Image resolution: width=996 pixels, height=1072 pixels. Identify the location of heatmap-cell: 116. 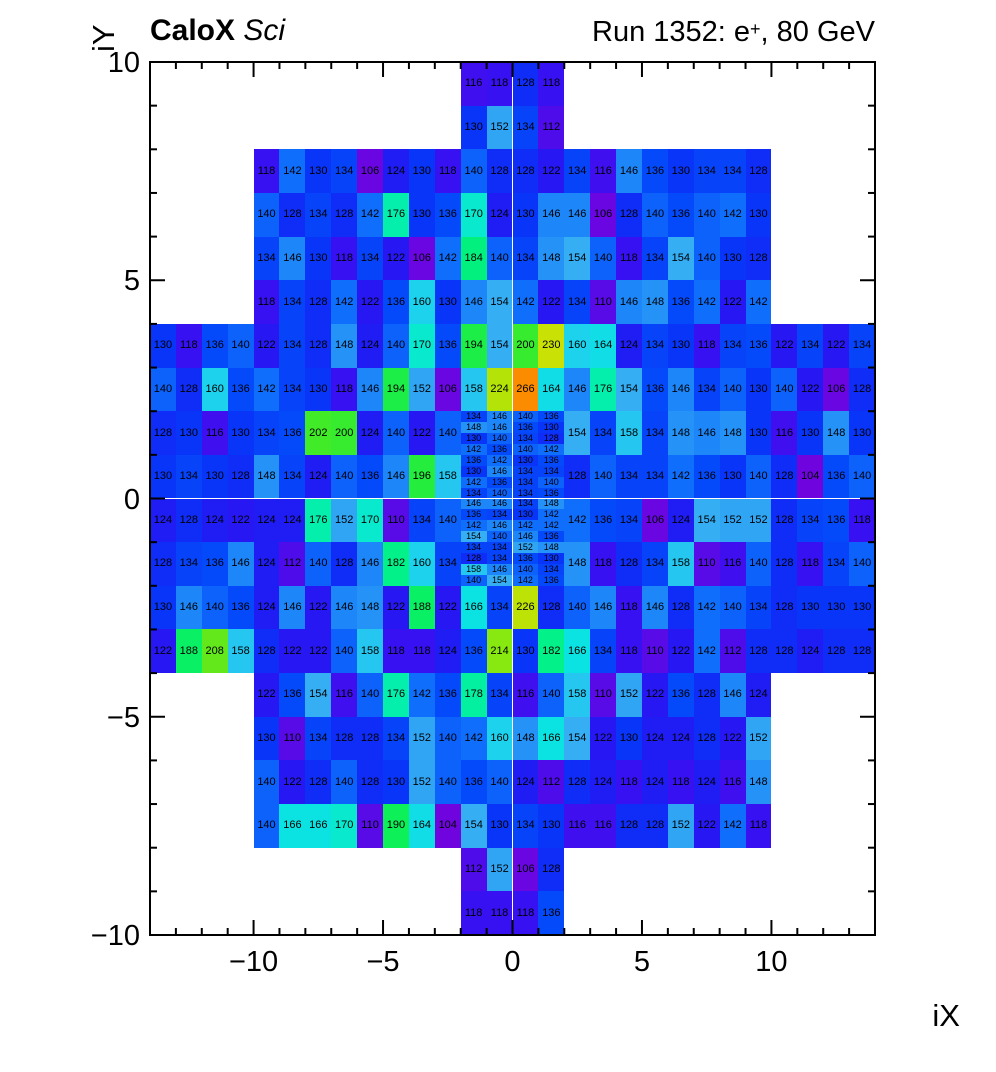
(214, 433).